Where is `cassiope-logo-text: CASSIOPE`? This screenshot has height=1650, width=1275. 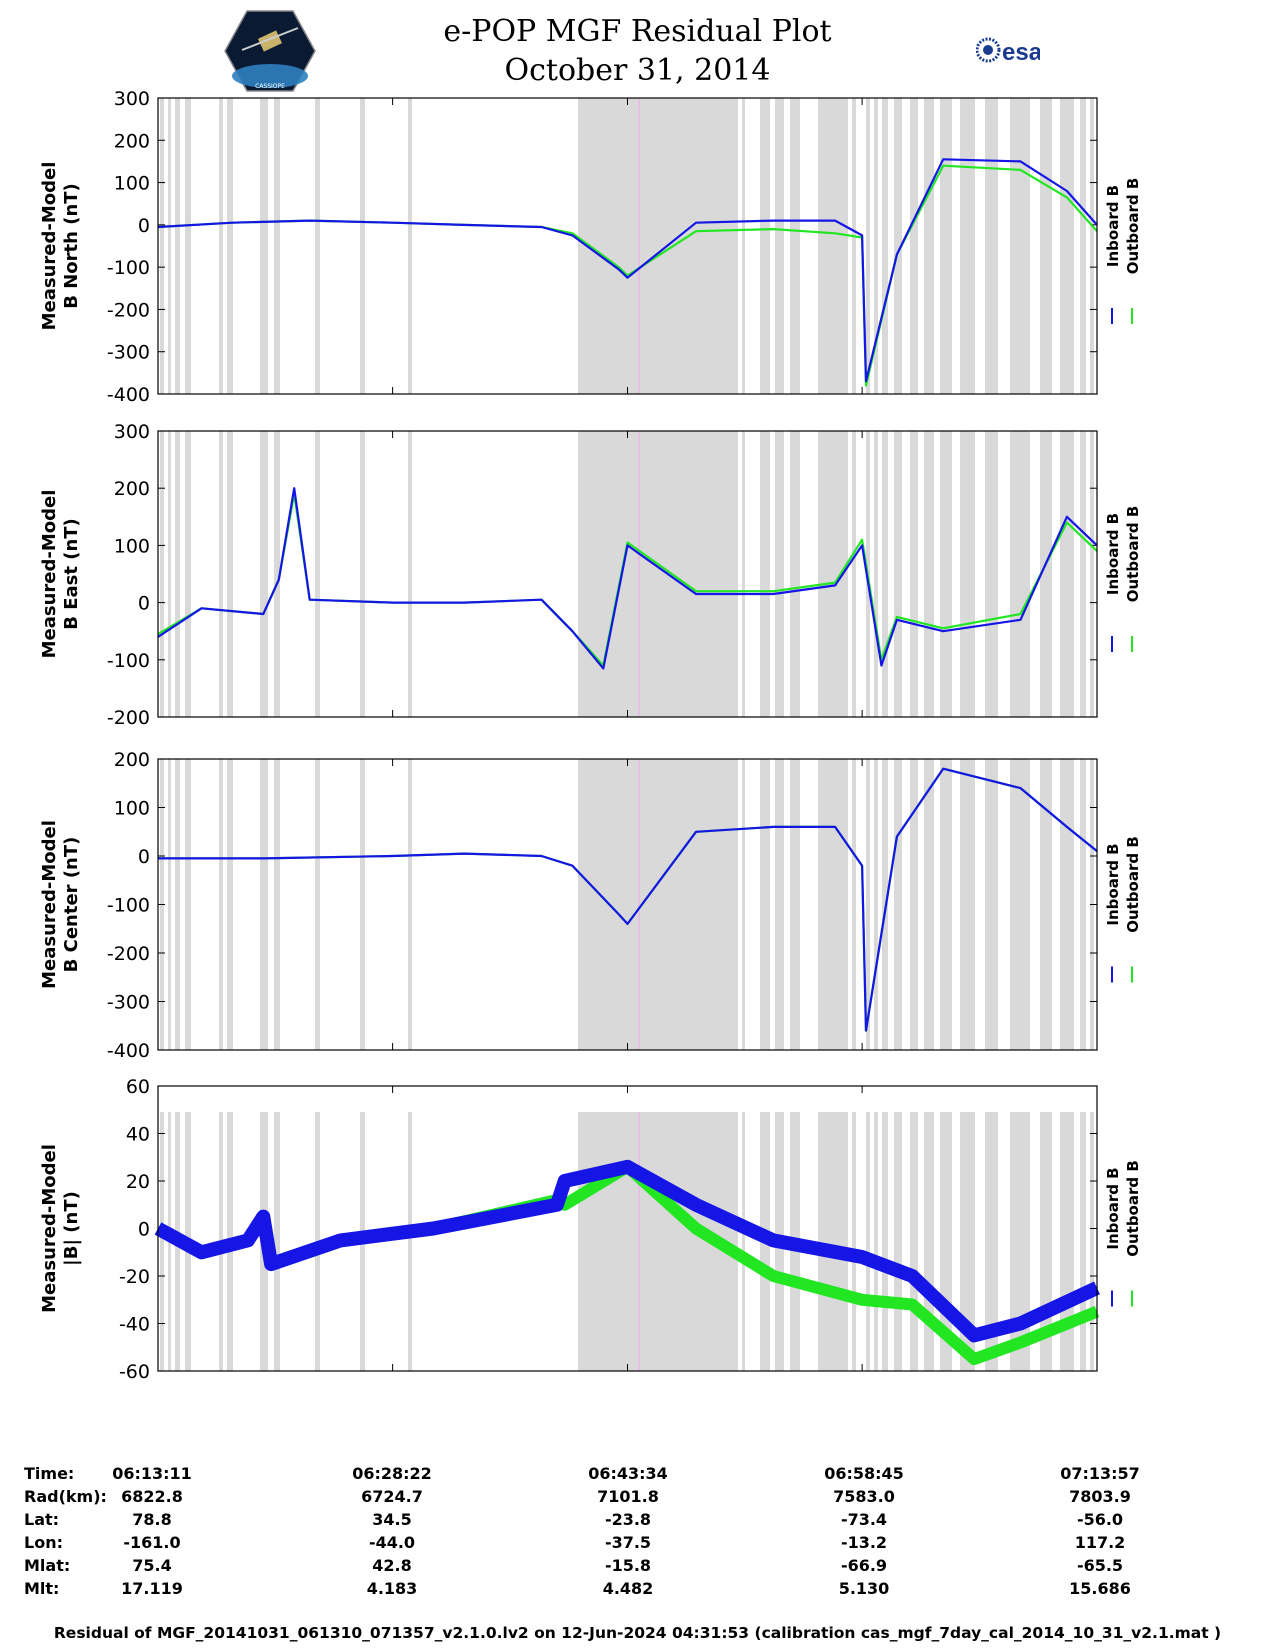
cassiope-logo-text: CASSIOPE is located at coordinates (270, 86).